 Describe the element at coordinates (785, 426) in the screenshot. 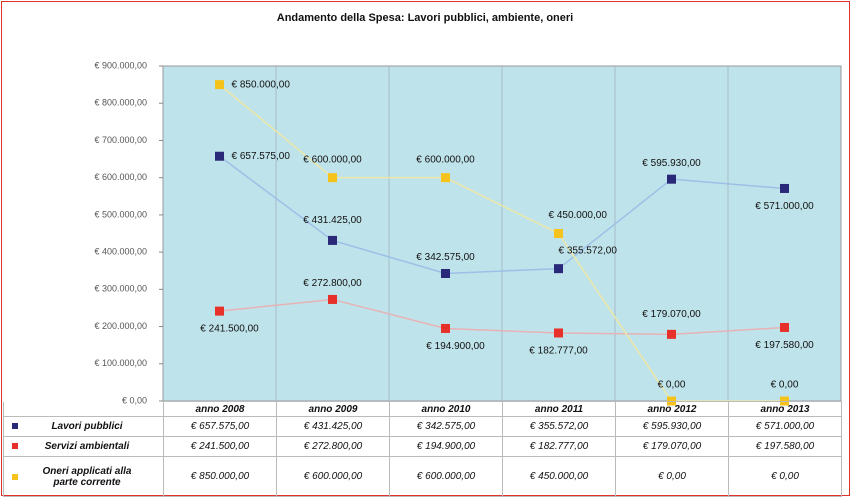

I see `table-cell: € 571.000,00` at that location.